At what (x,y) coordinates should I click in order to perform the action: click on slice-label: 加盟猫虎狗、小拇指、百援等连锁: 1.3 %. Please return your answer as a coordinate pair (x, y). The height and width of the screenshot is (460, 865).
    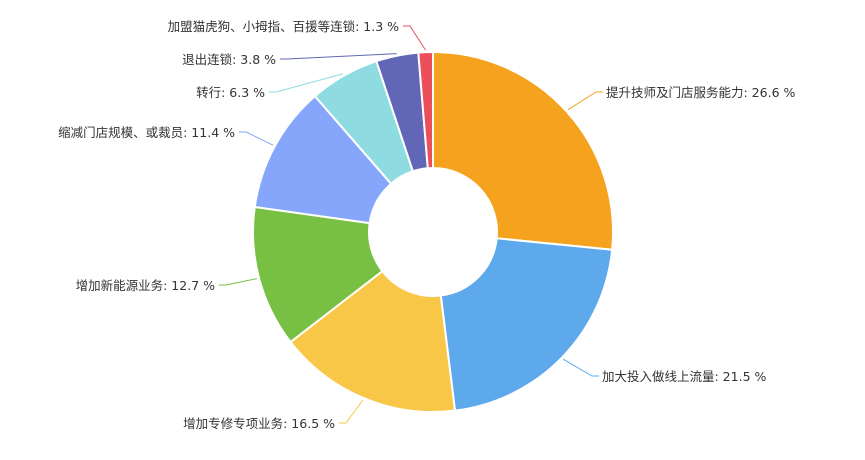
    Looking at the image, I should click on (284, 26).